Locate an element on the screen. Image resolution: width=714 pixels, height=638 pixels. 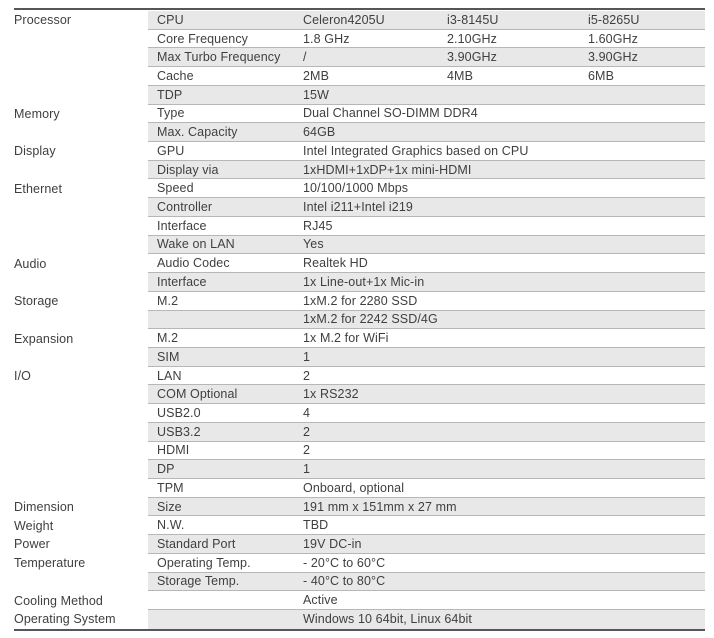
category-cell: Processor is located at coordinates (81, 20).